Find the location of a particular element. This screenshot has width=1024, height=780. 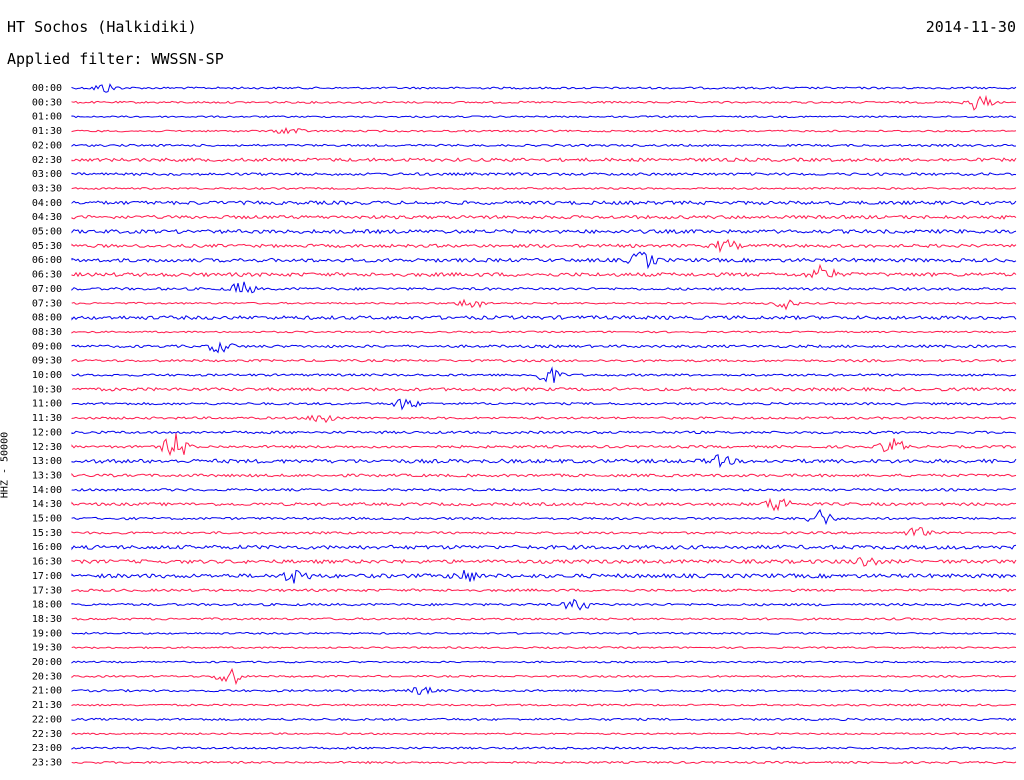

filter-label: Applied filter: WWSSN-SP is located at coordinates (115, 59).